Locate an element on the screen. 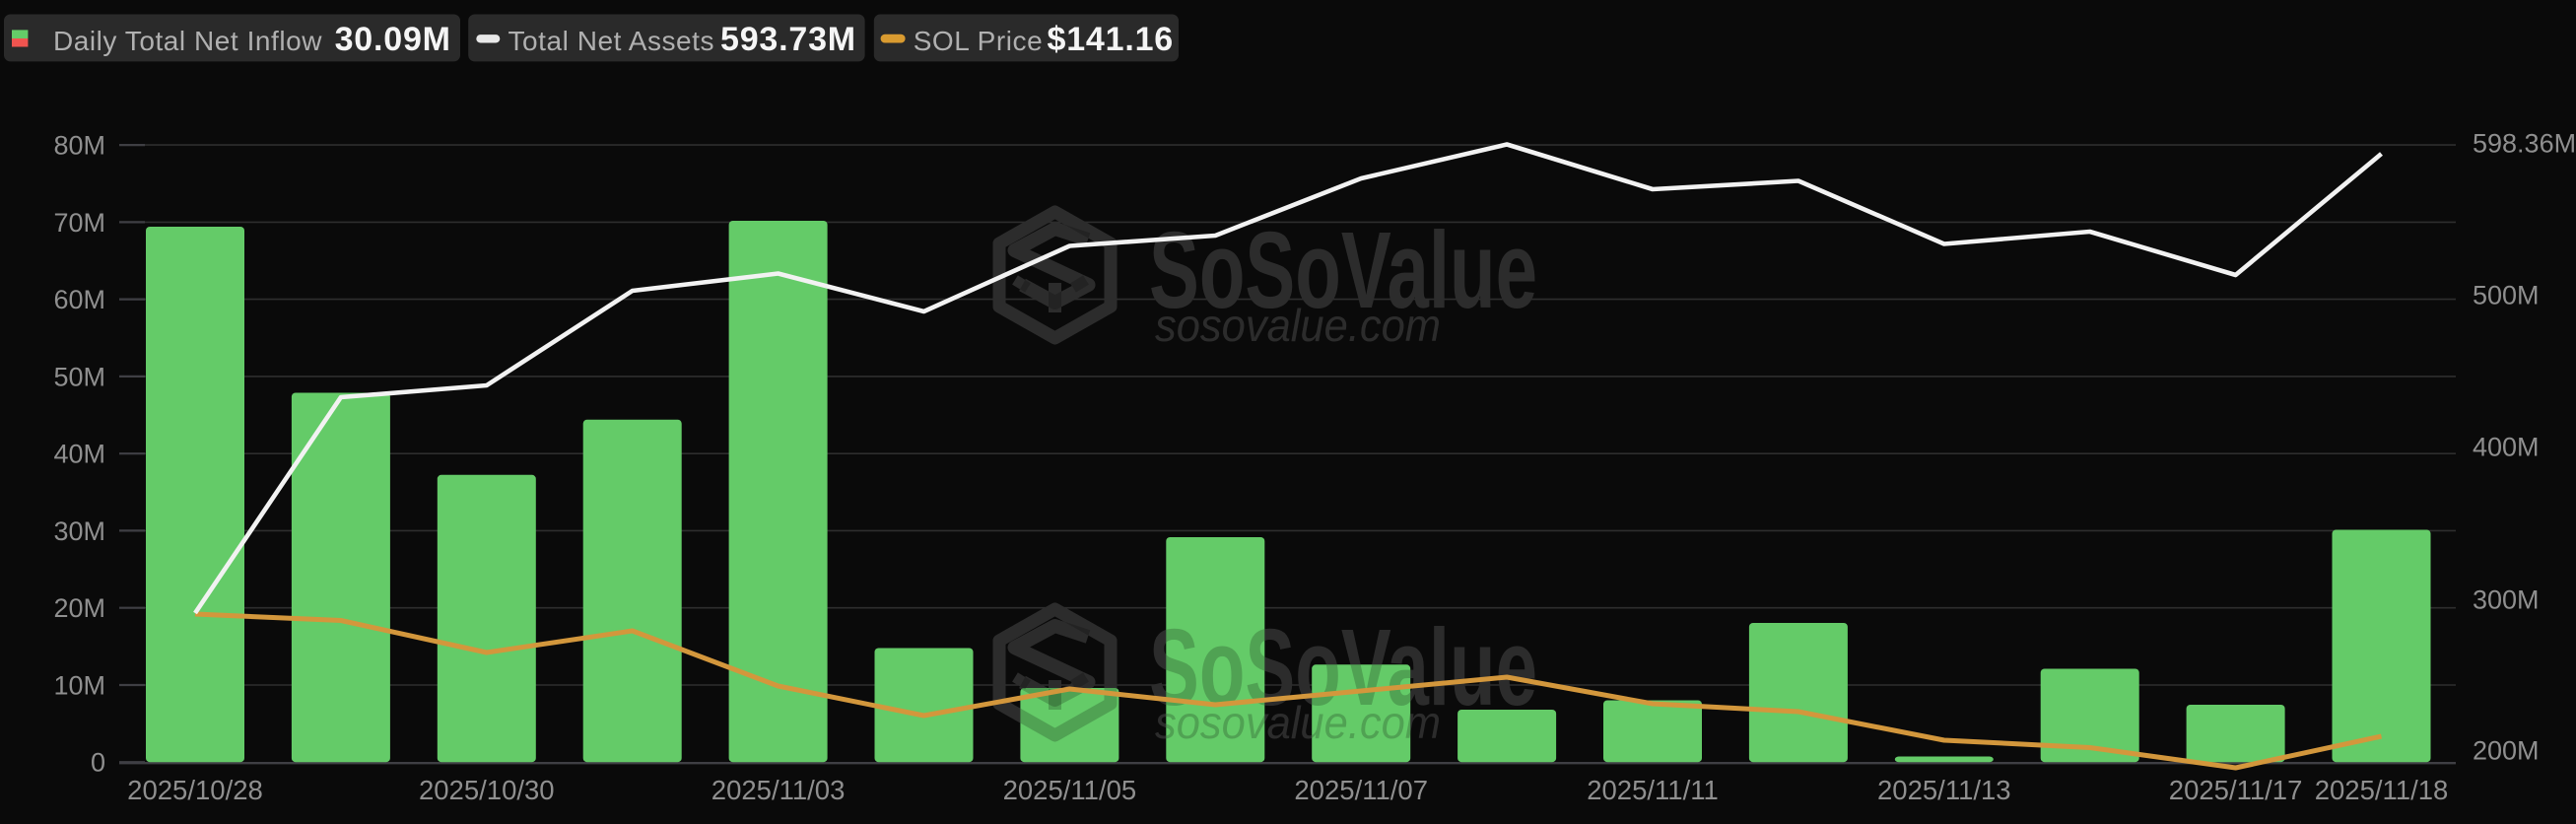 The width and height of the screenshot is (2576, 824). svg-text: 593.73M is located at coordinates (788, 39).